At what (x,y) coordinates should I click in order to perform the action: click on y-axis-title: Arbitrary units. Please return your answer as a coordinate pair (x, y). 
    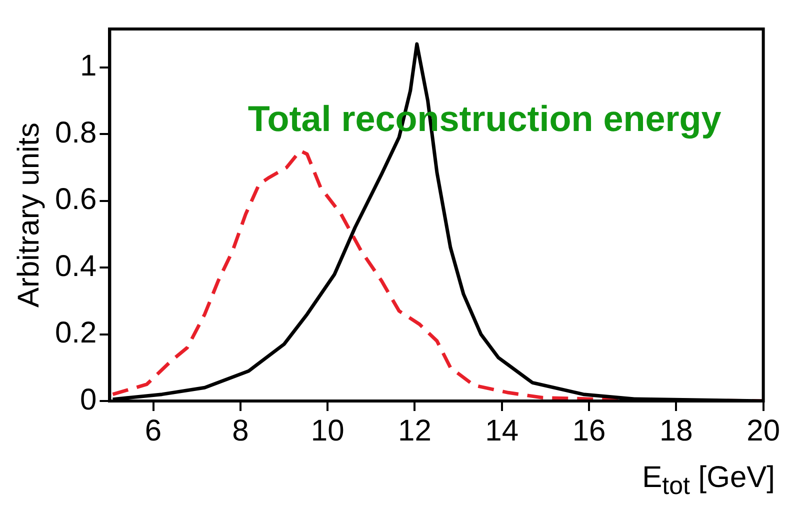
    Looking at the image, I should click on (29, 215).